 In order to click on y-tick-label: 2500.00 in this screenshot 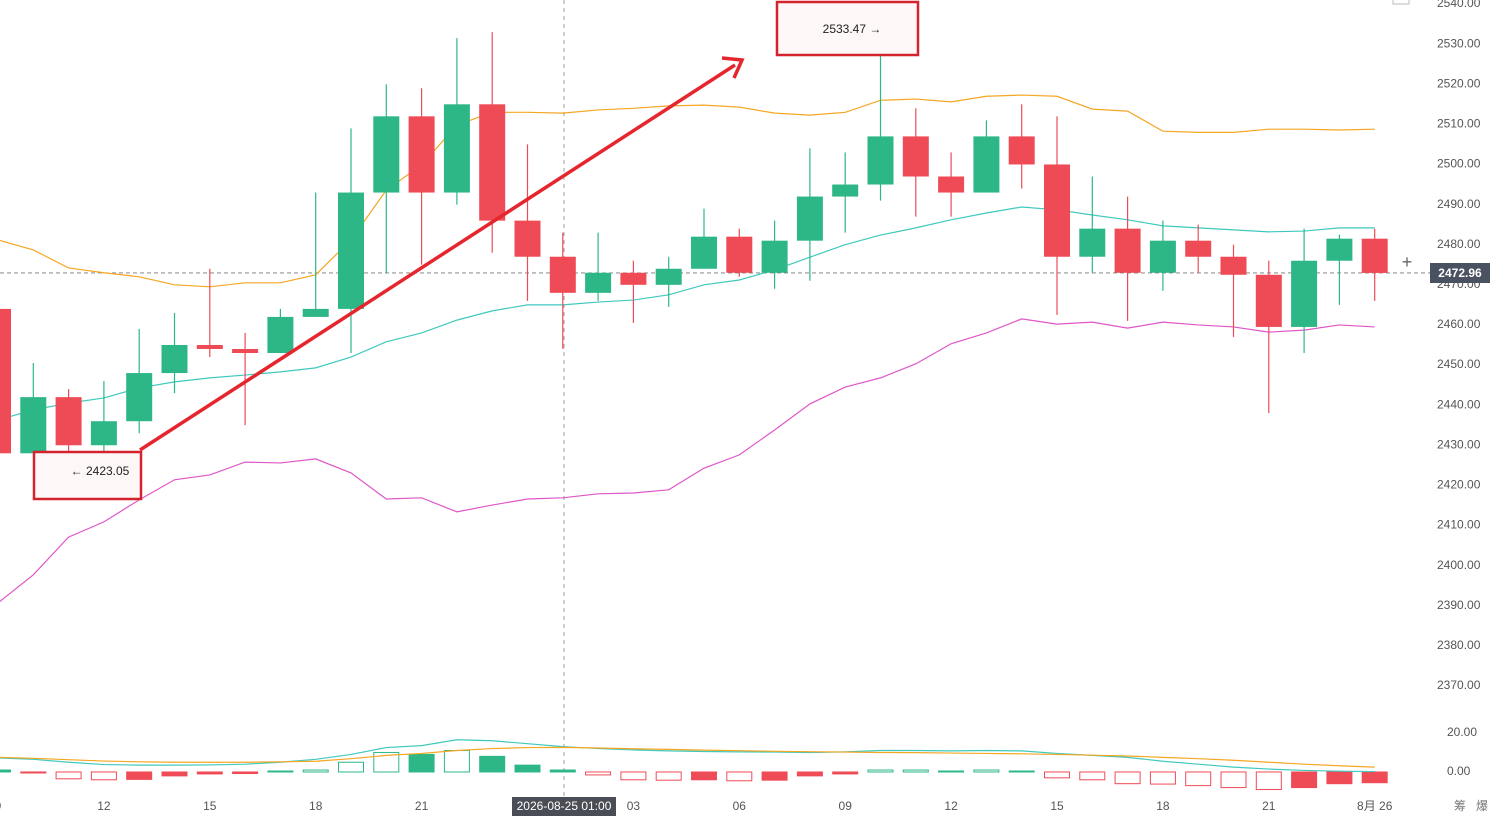, I will do `click(1459, 164)`.